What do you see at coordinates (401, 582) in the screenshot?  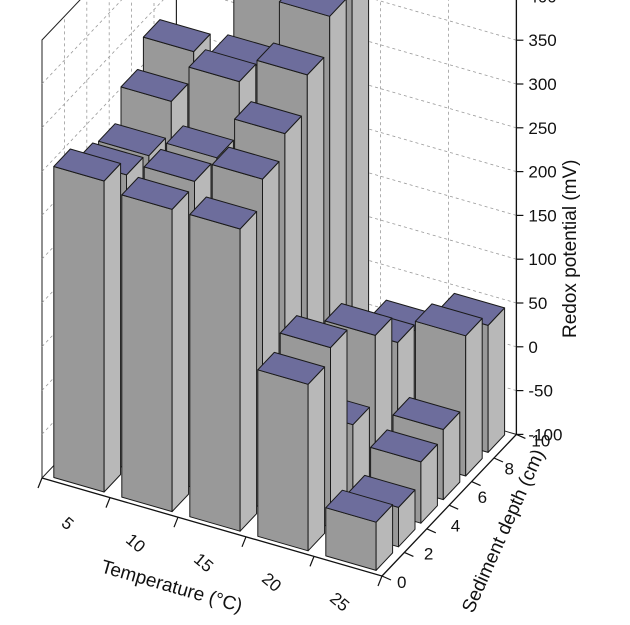 I see `y-tick-label: 0` at bounding box center [401, 582].